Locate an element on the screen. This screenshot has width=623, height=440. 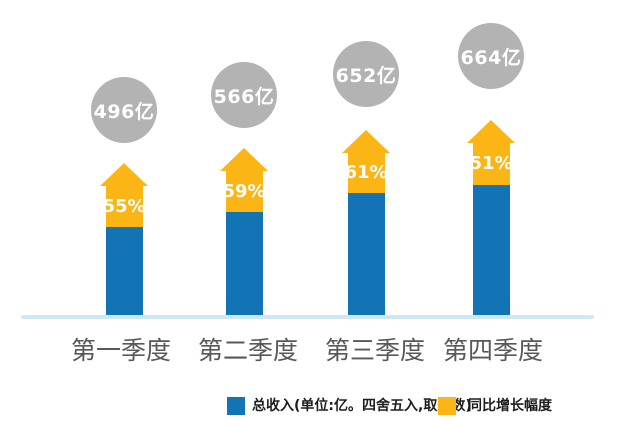
growth-percent-label: 51% is located at coordinates (491, 163).